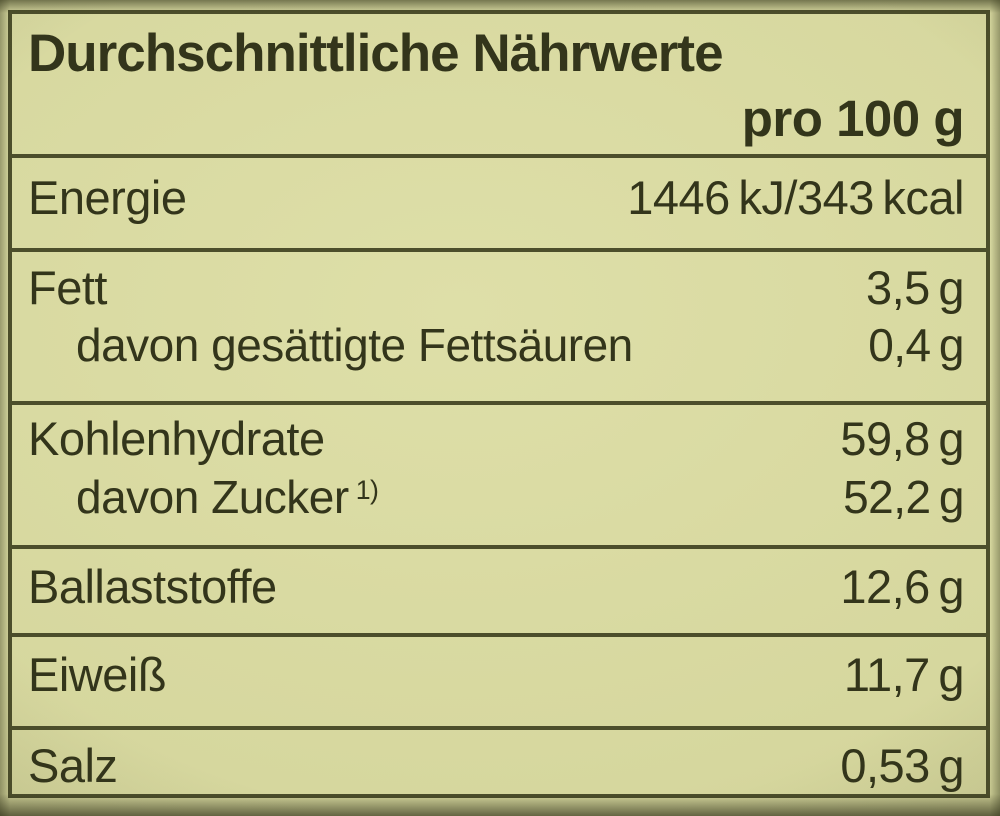 This screenshot has width=1000, height=816. What do you see at coordinates (915, 287) in the screenshot?
I see `nutrient-value: 3,5 g` at bounding box center [915, 287].